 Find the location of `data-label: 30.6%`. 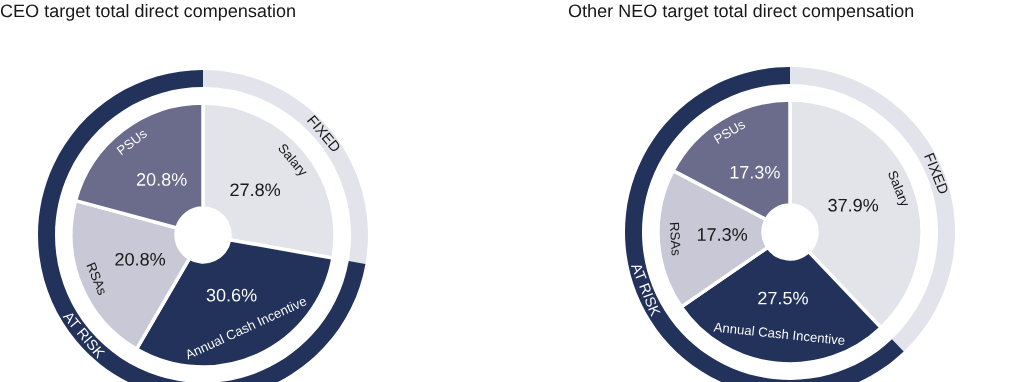

data-label: 30.6% is located at coordinates (231, 295).